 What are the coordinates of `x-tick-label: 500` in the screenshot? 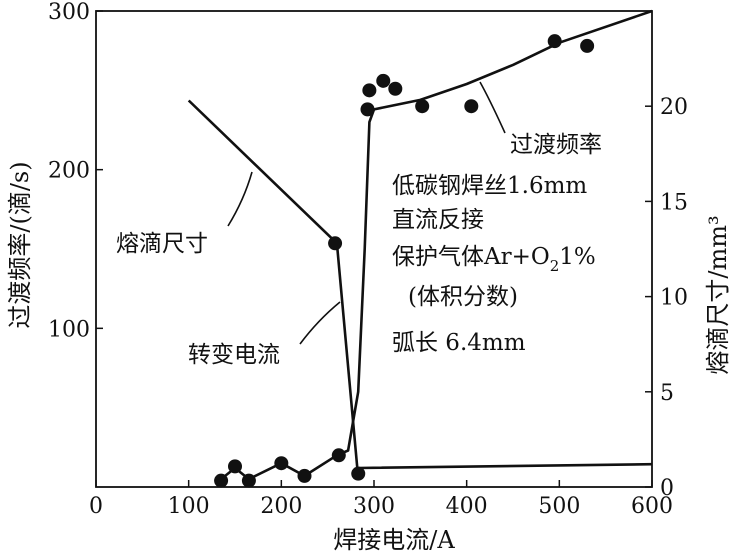 It's located at (559, 506).